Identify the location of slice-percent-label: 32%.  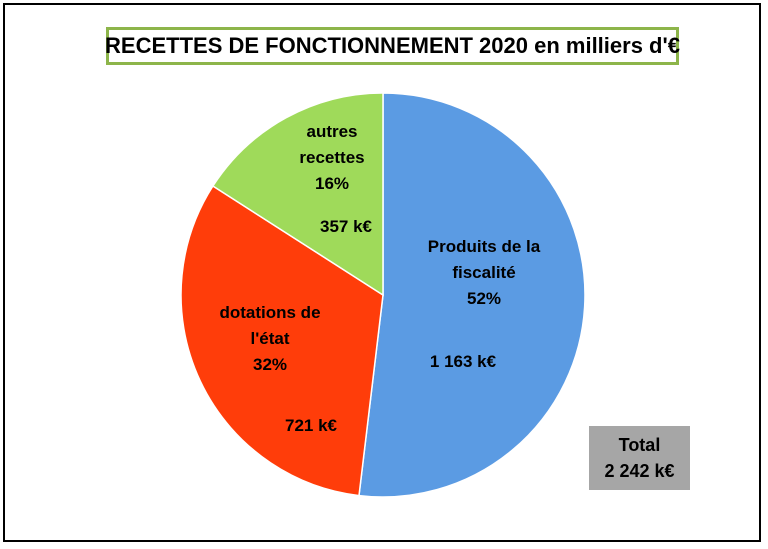
(270, 364).